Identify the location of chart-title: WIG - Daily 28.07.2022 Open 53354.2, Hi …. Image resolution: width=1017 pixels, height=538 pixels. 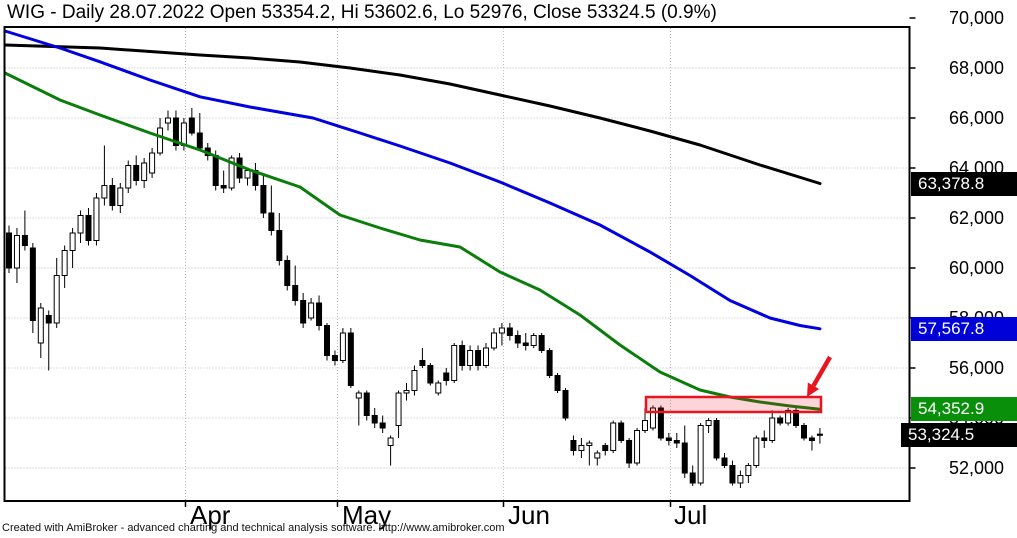
(364, 13).